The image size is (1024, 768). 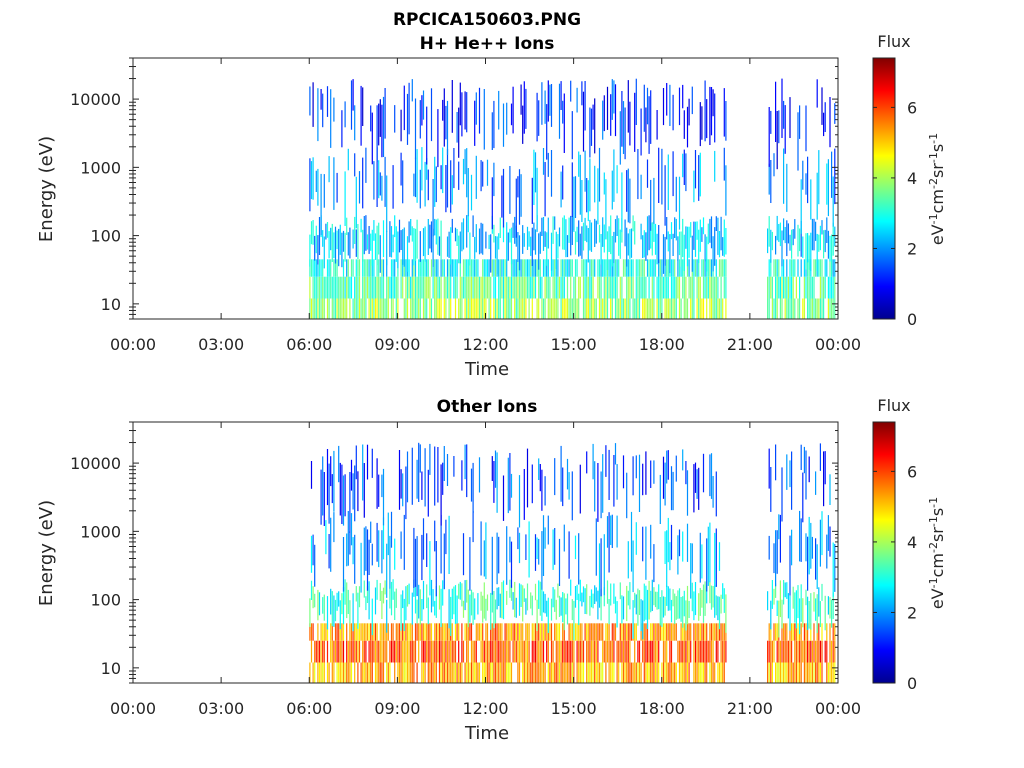 I want to click on x-tick-label: 09:00, so click(x=397, y=708).